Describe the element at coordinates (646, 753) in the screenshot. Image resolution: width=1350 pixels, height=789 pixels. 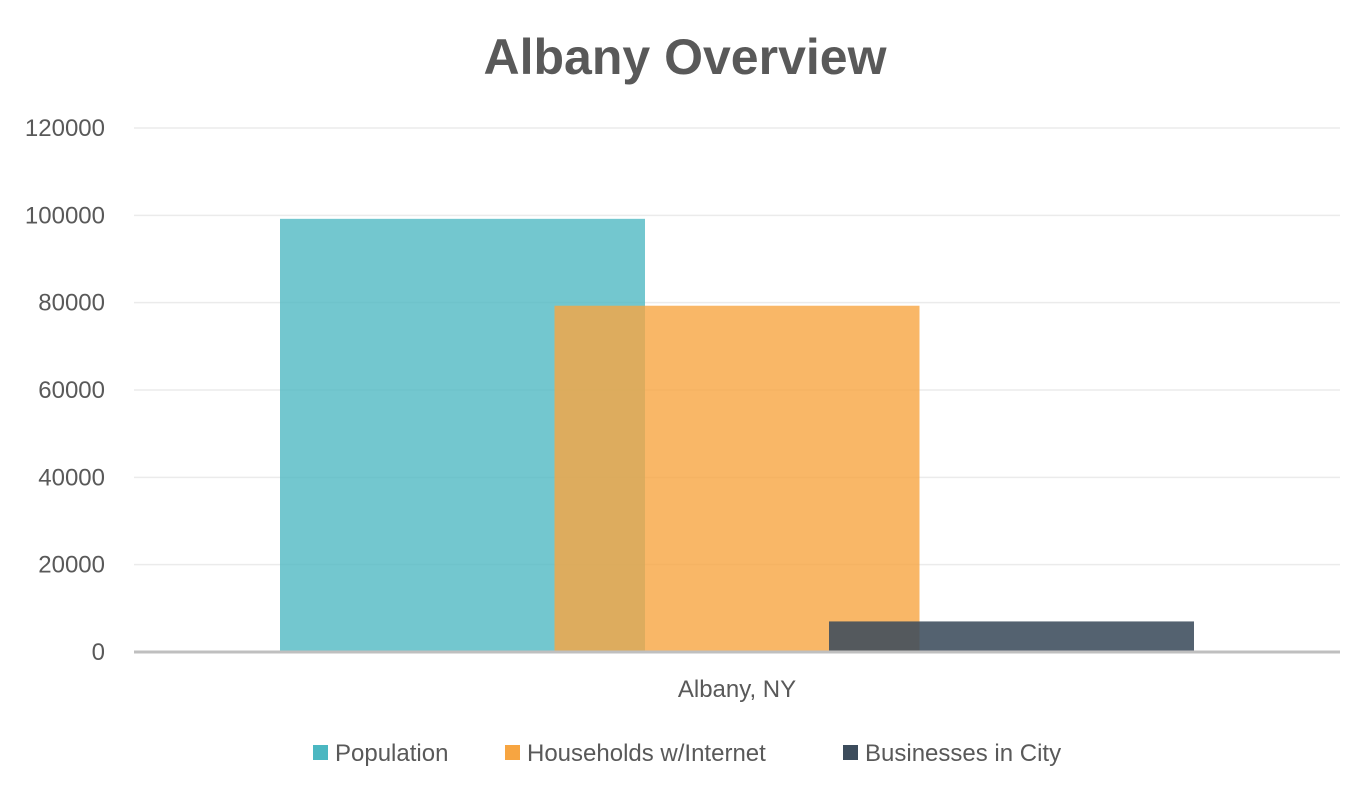
I see `legend-label: Households w/Internet` at that location.